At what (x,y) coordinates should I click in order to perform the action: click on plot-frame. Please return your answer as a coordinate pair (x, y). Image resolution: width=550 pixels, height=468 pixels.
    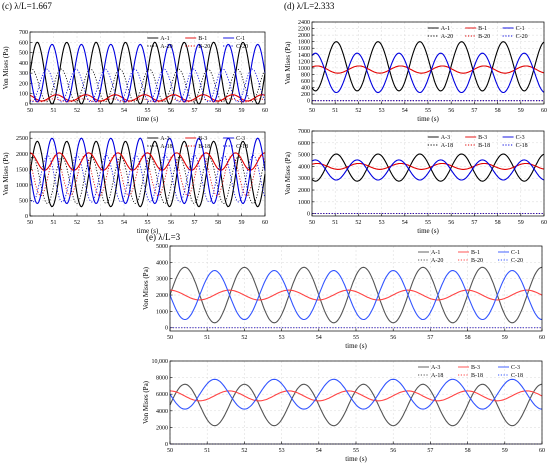
    Looking at the image, I should click on (356, 402).